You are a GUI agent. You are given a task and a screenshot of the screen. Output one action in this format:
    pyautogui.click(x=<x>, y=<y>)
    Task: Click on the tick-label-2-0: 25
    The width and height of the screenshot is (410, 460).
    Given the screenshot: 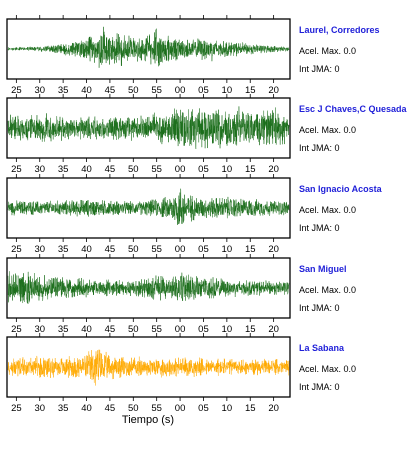 What is the action you would take?
    pyautogui.click(x=16, y=249)
    